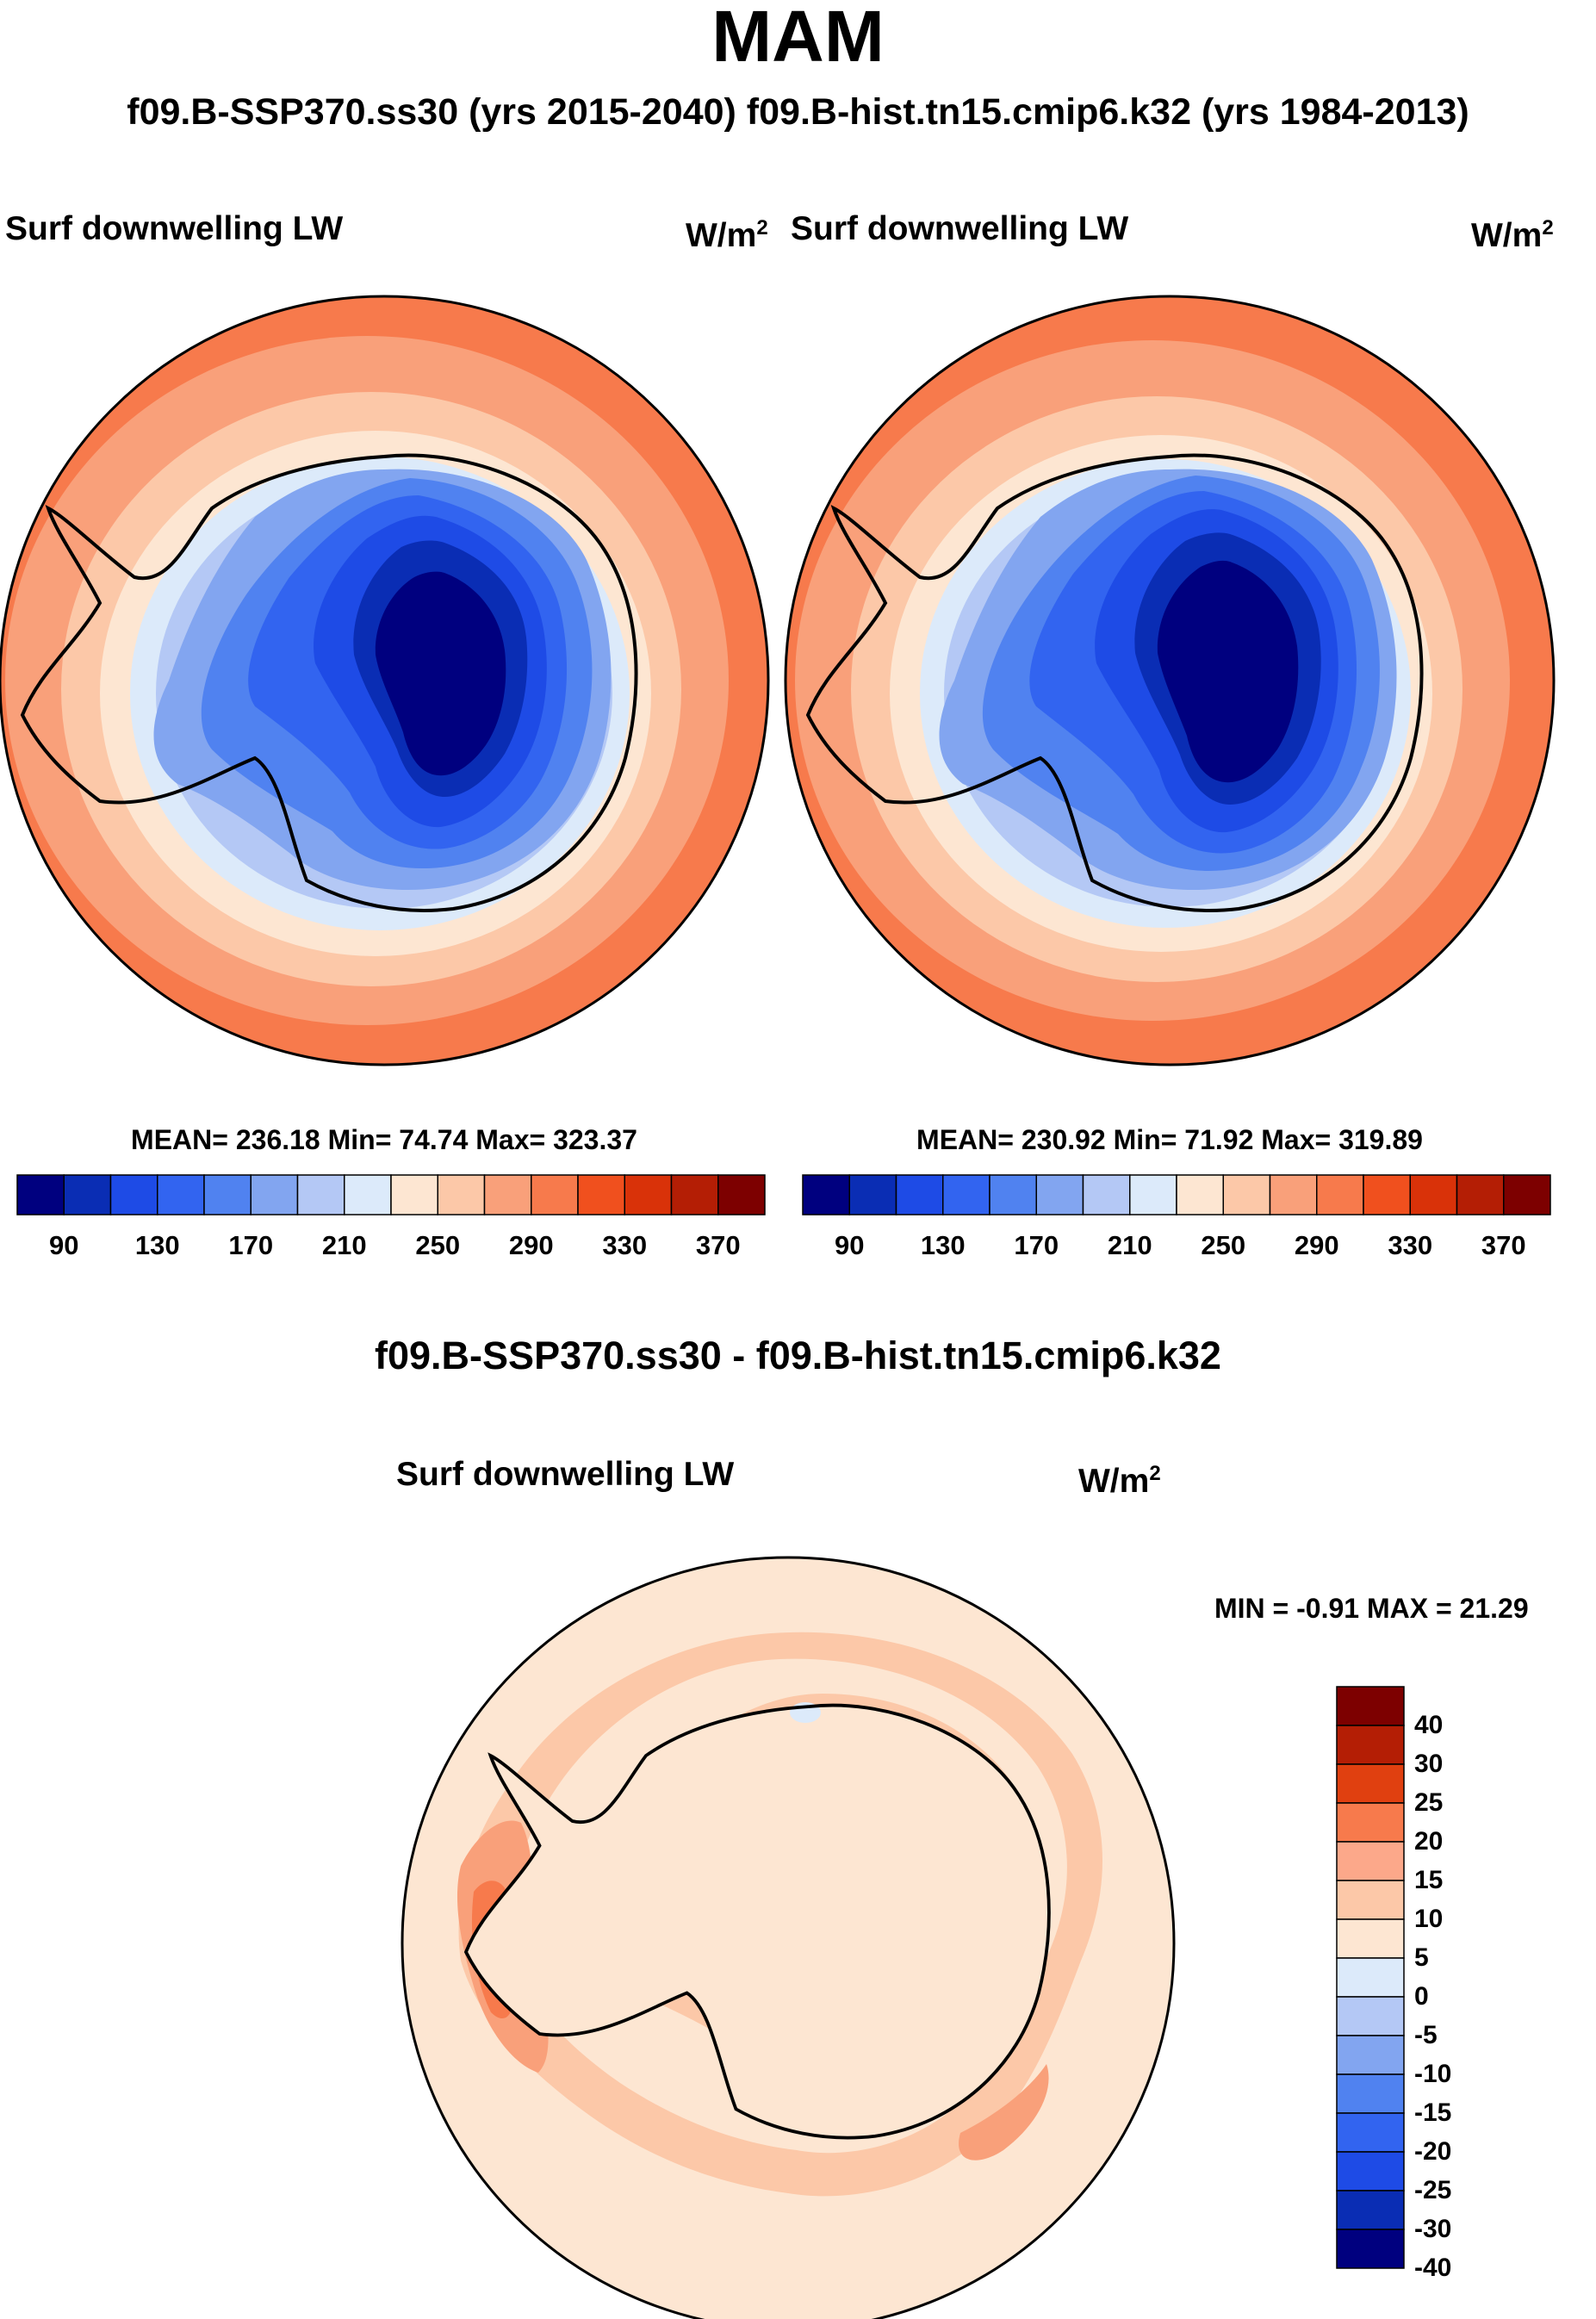 The height and width of the screenshot is (2319, 1596). What do you see at coordinates (943, 1245) in the screenshot?
I see `right-colorbar-tick-label: 130` at bounding box center [943, 1245].